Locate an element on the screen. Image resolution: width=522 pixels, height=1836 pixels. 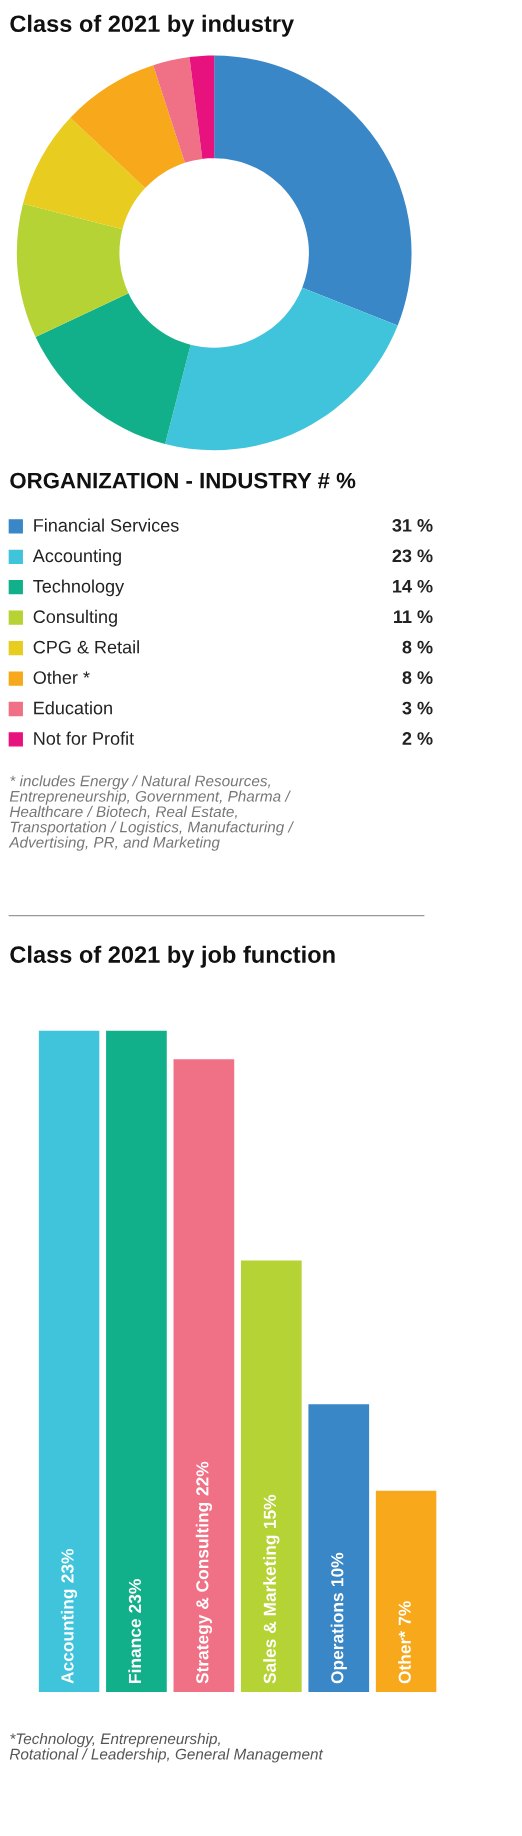
data-label: 11 % is located at coordinates (413, 617).